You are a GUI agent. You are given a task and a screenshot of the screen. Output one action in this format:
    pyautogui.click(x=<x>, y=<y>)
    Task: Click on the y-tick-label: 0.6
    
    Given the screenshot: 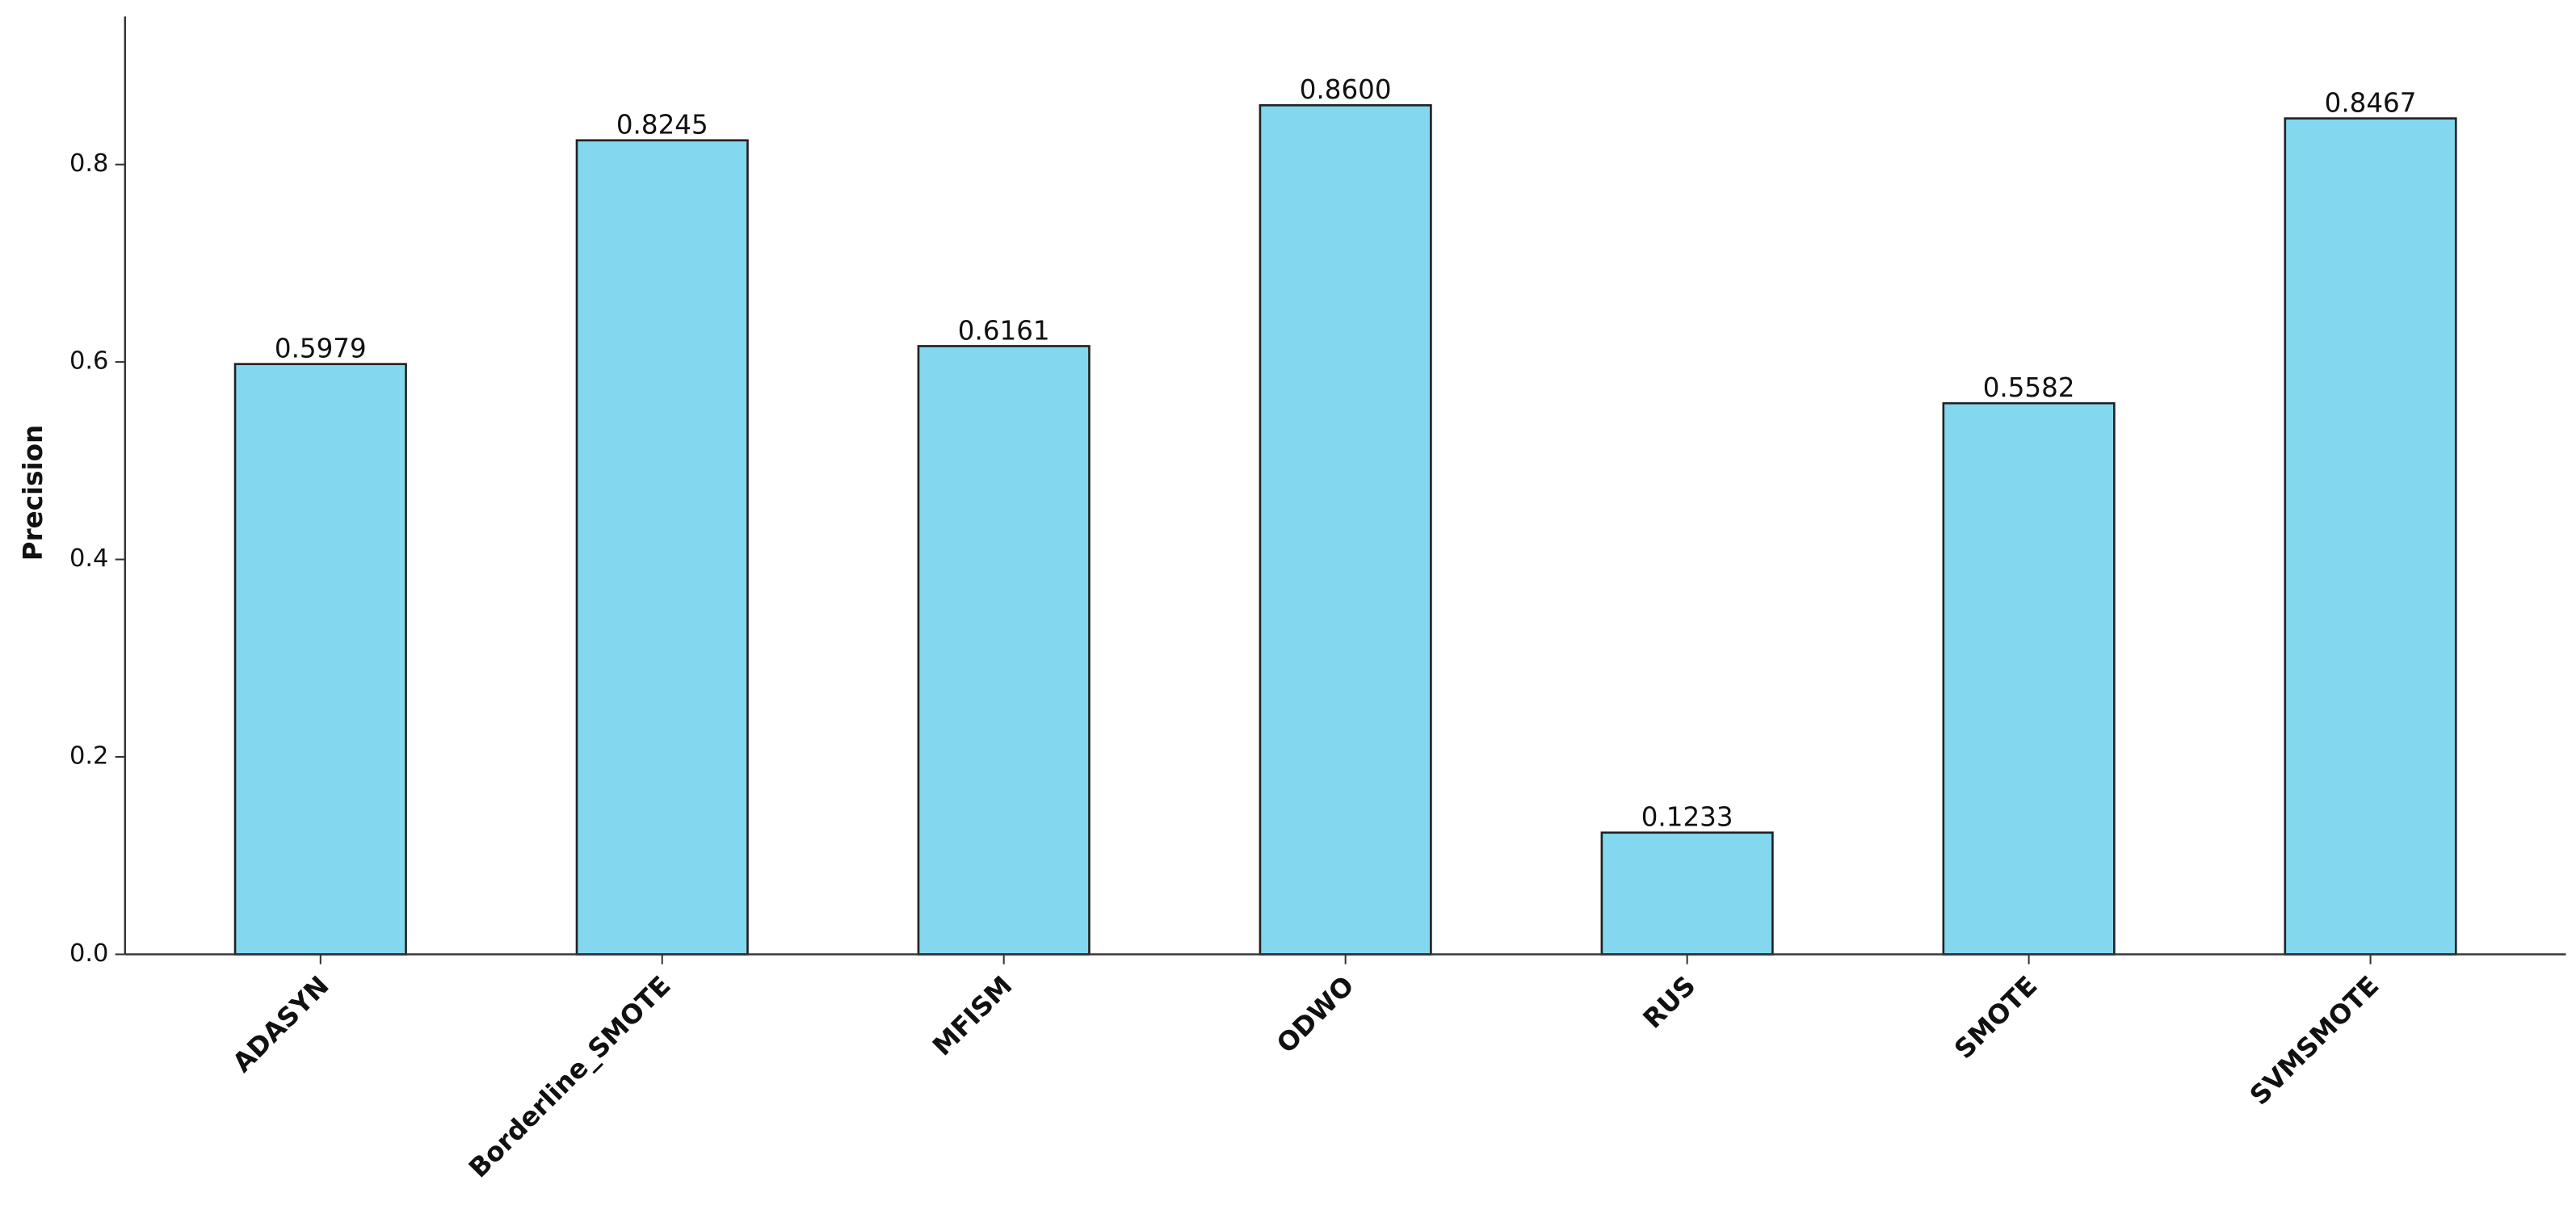 What is the action you would take?
    pyautogui.click(x=89, y=361)
    